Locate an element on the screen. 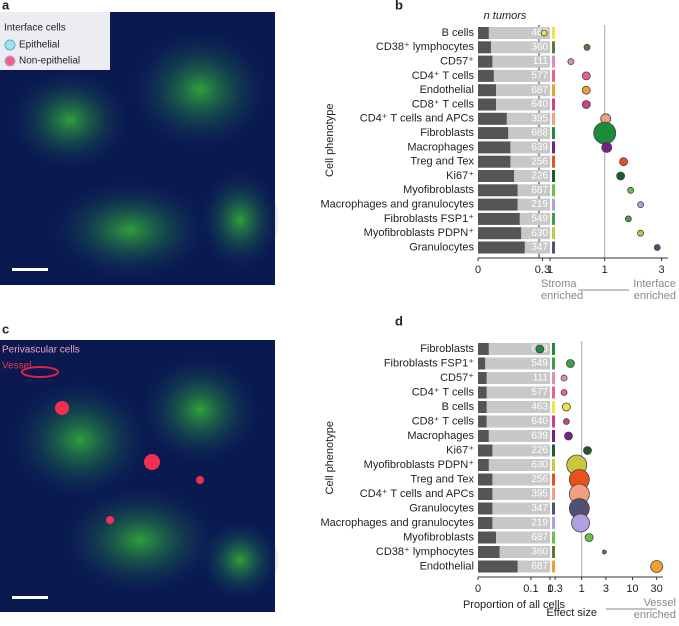 Image resolution: width=679 pixels, height=626 pixels. category-label: CD4⁺ T cells is located at coordinates (443, 76).